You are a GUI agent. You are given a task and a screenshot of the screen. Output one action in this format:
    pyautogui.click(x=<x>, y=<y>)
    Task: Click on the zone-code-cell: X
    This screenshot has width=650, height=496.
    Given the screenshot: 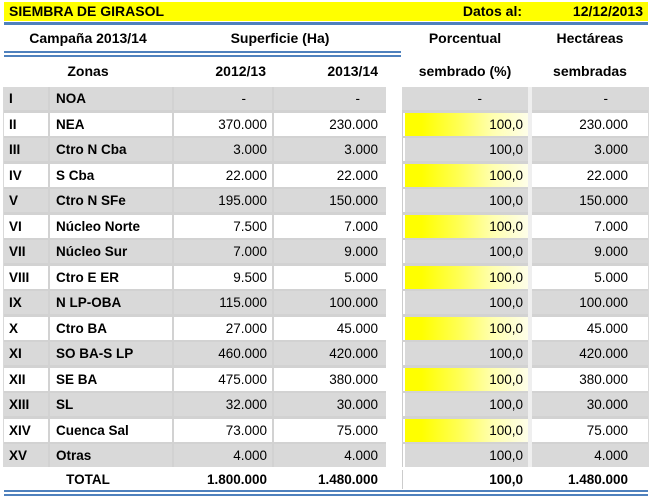 What is the action you would take?
    pyautogui.click(x=26, y=328)
    